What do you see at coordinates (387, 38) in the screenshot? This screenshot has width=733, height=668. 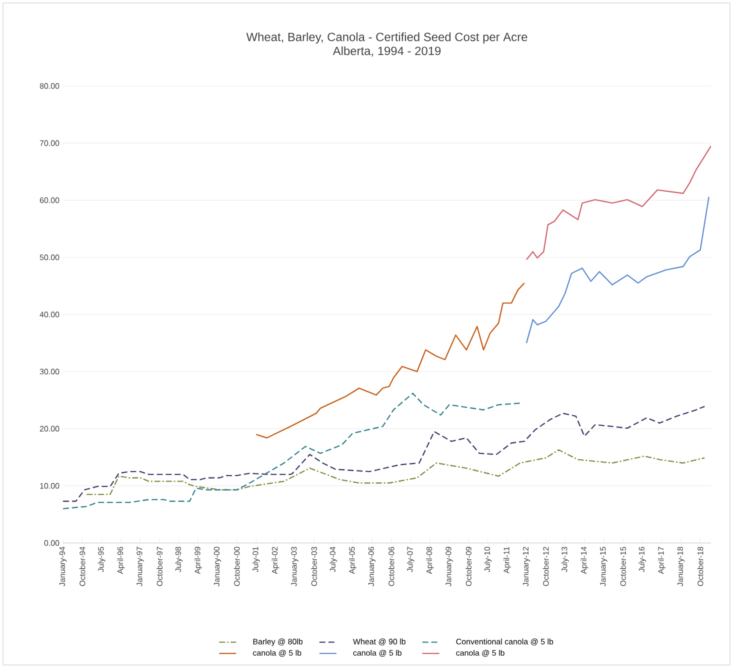 I see `chart-title: Wheat, Barley, Canola - Certified Seed Cost per Acre` at bounding box center [387, 38].